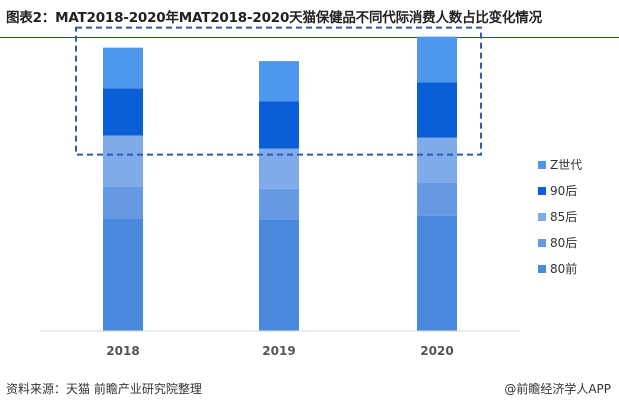  I want to click on bar-2018-90后, so click(123, 112).